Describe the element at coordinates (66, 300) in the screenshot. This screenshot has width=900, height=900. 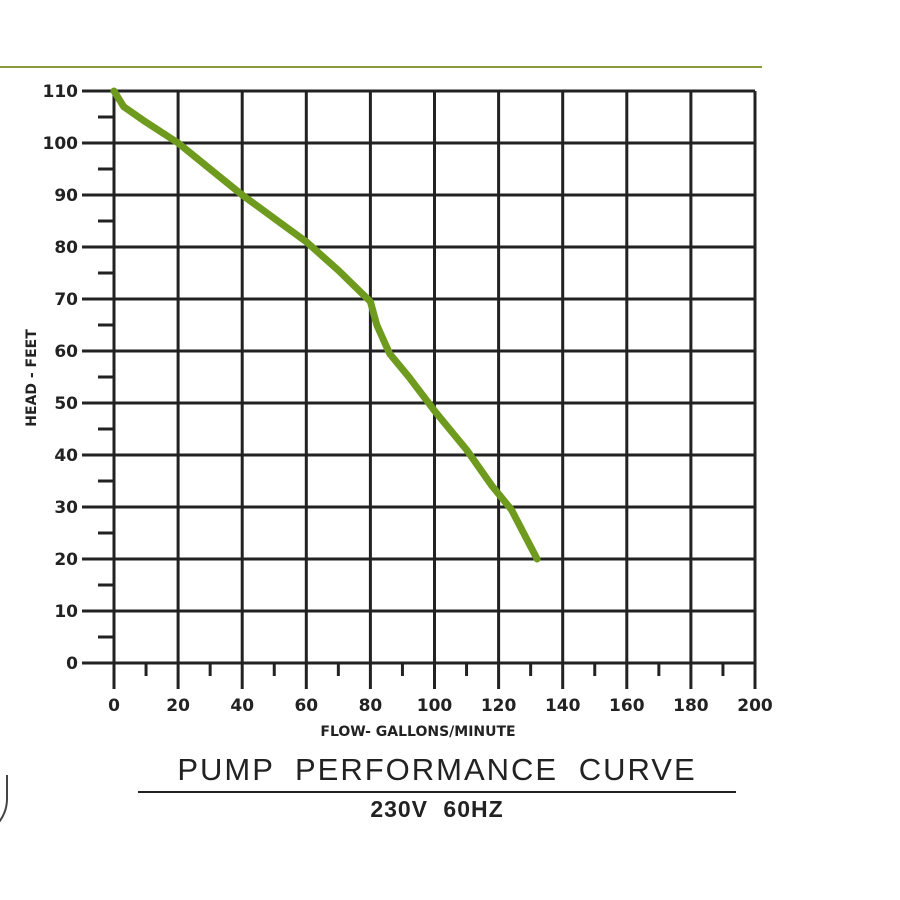
I see `y-tick-label: 70` at that location.